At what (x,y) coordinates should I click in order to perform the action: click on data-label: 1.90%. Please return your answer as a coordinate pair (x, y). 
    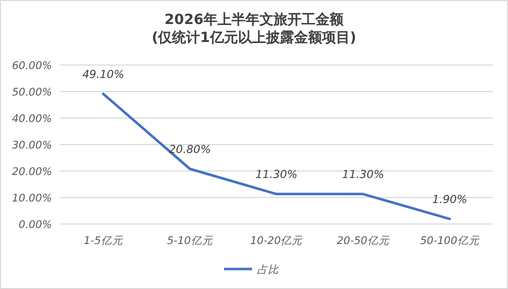
    Looking at the image, I should click on (450, 199).